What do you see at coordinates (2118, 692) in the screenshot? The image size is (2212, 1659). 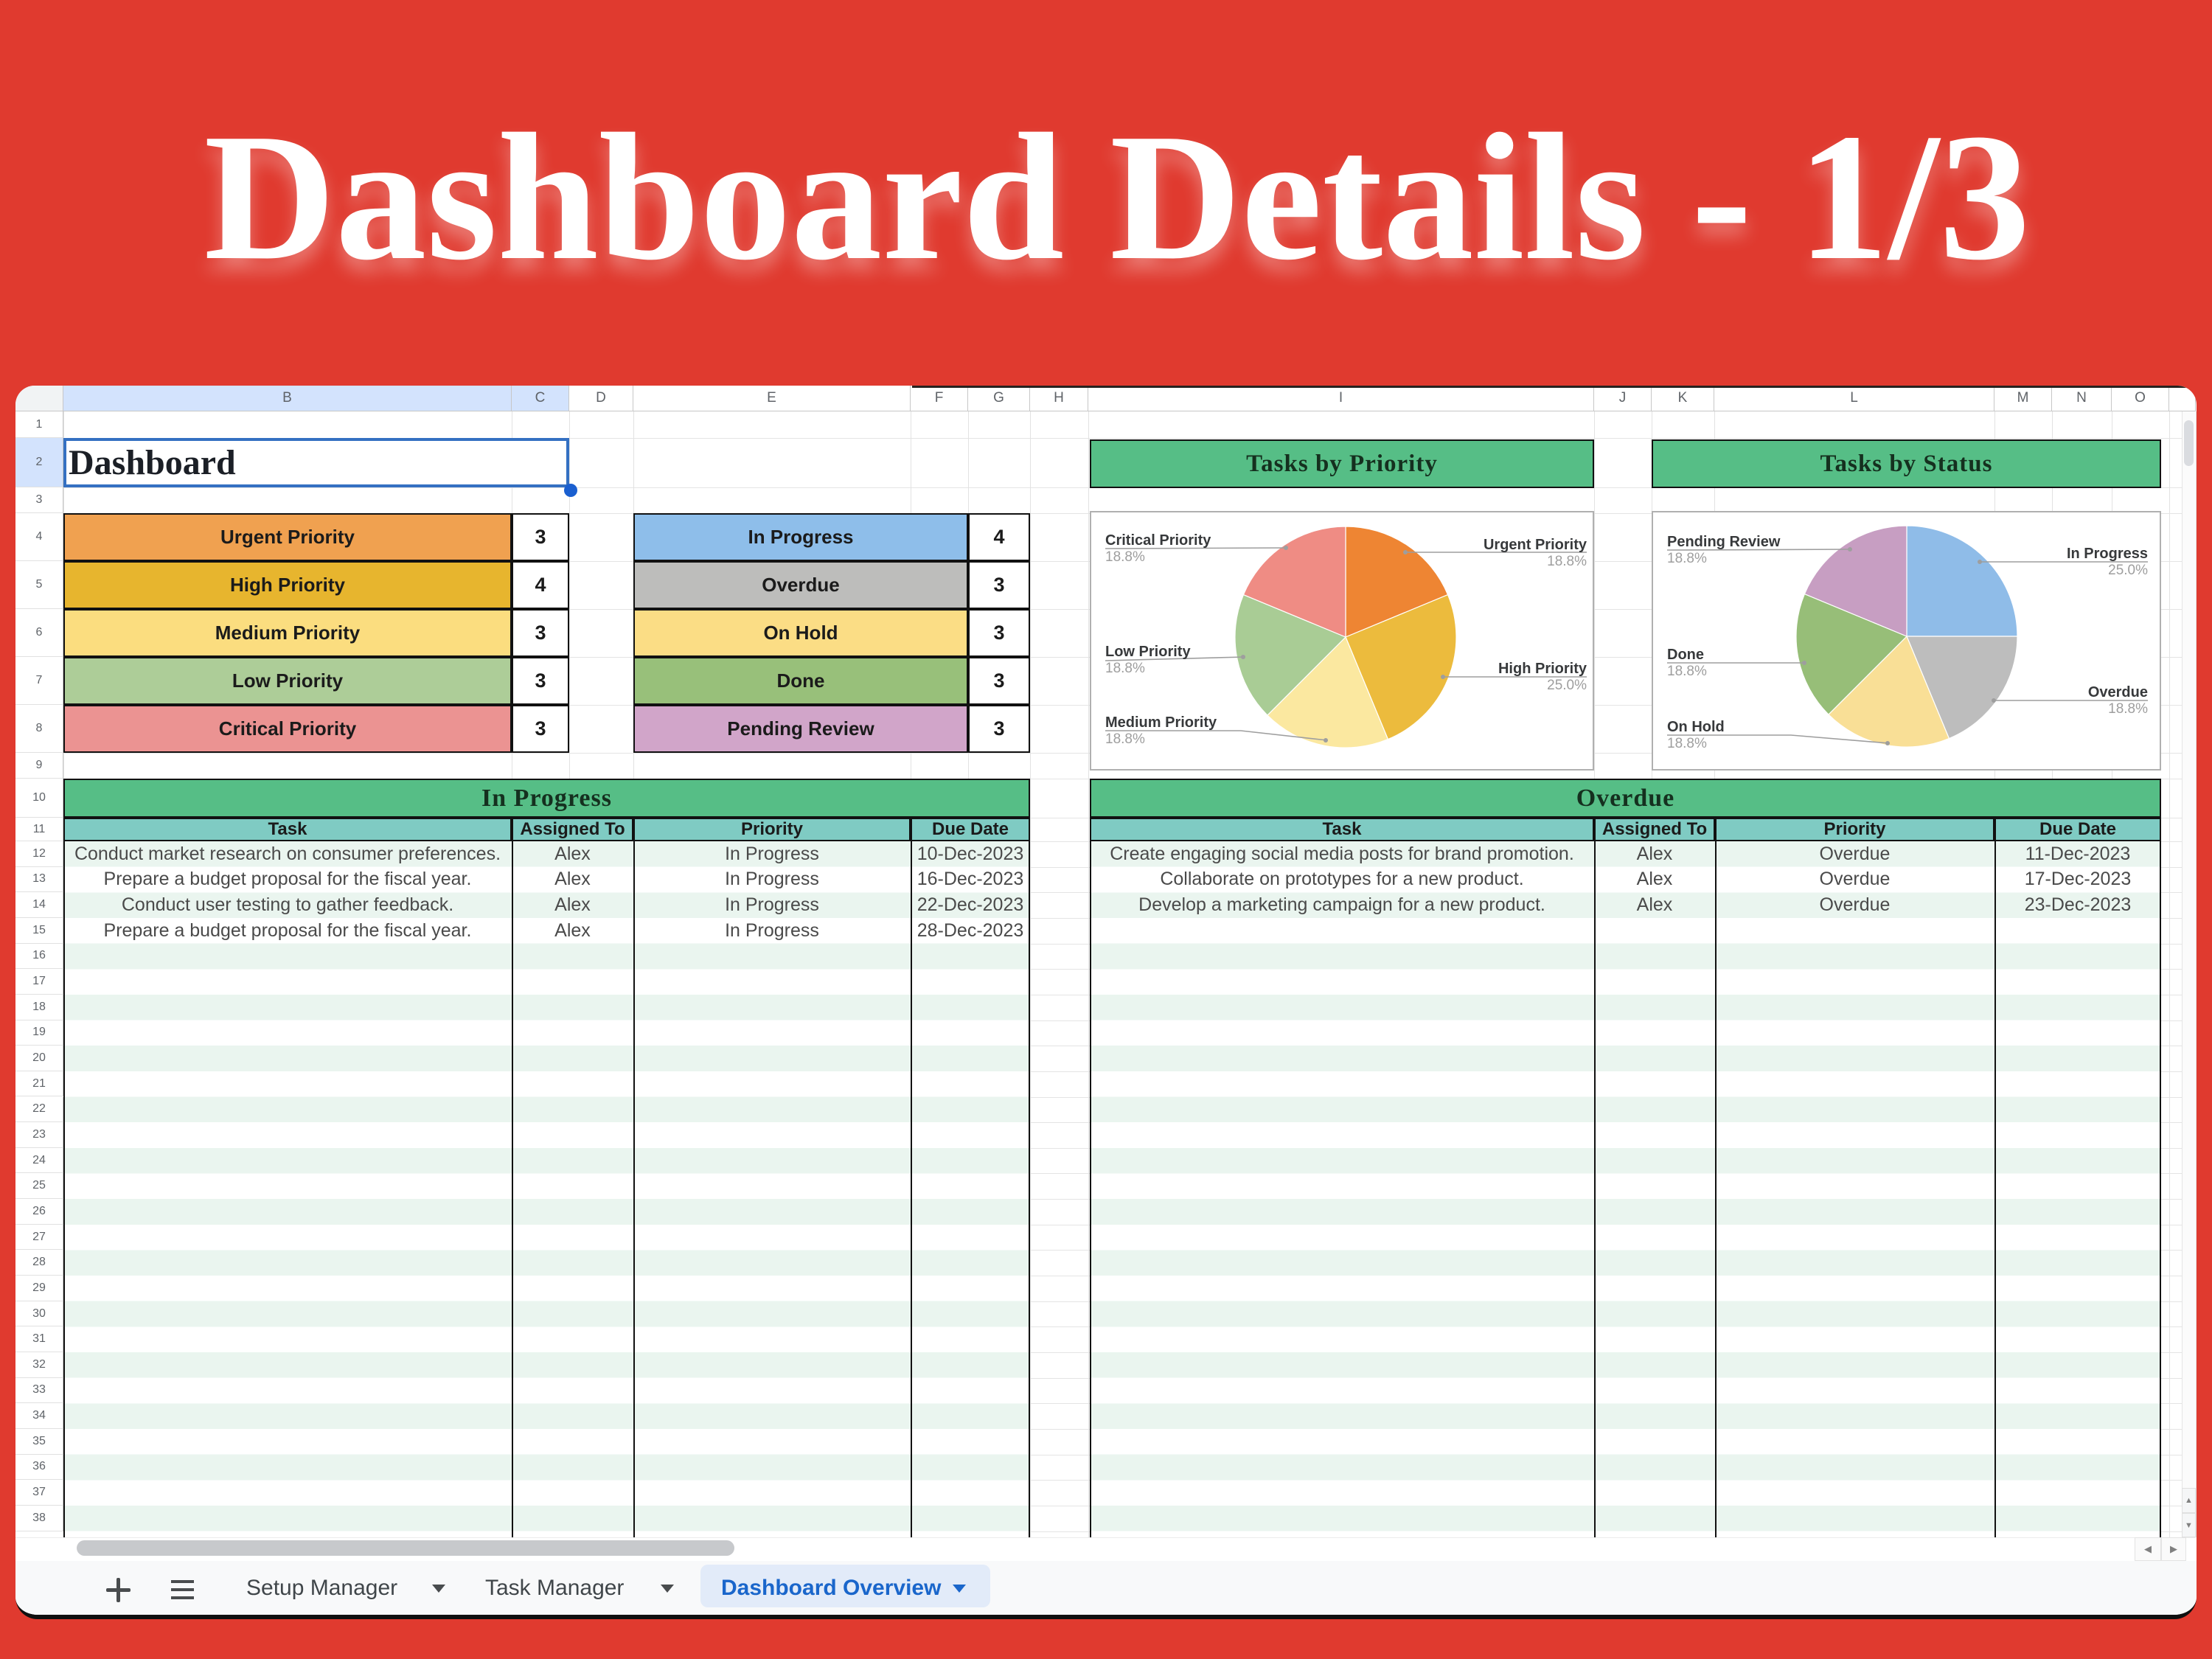 I see `svg-text: Overdue` at bounding box center [2118, 692].